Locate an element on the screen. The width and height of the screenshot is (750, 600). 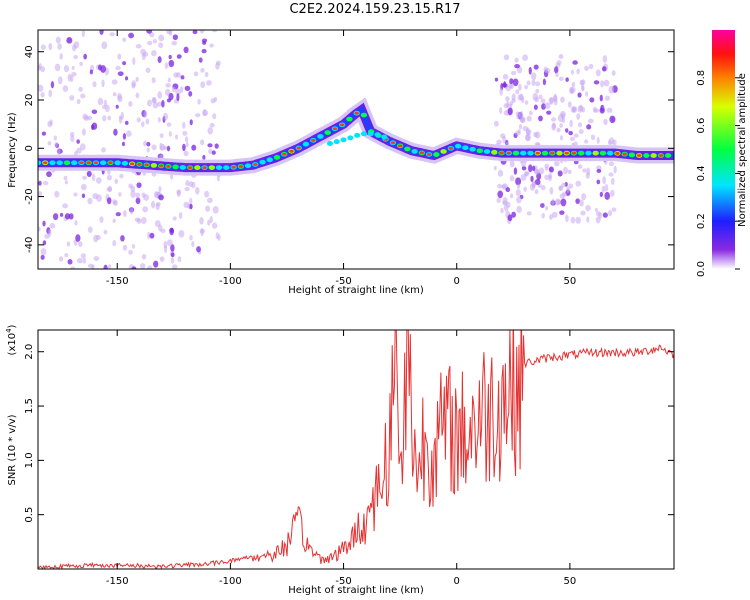
x-tick-label: -100 is located at coordinates (230, 581).